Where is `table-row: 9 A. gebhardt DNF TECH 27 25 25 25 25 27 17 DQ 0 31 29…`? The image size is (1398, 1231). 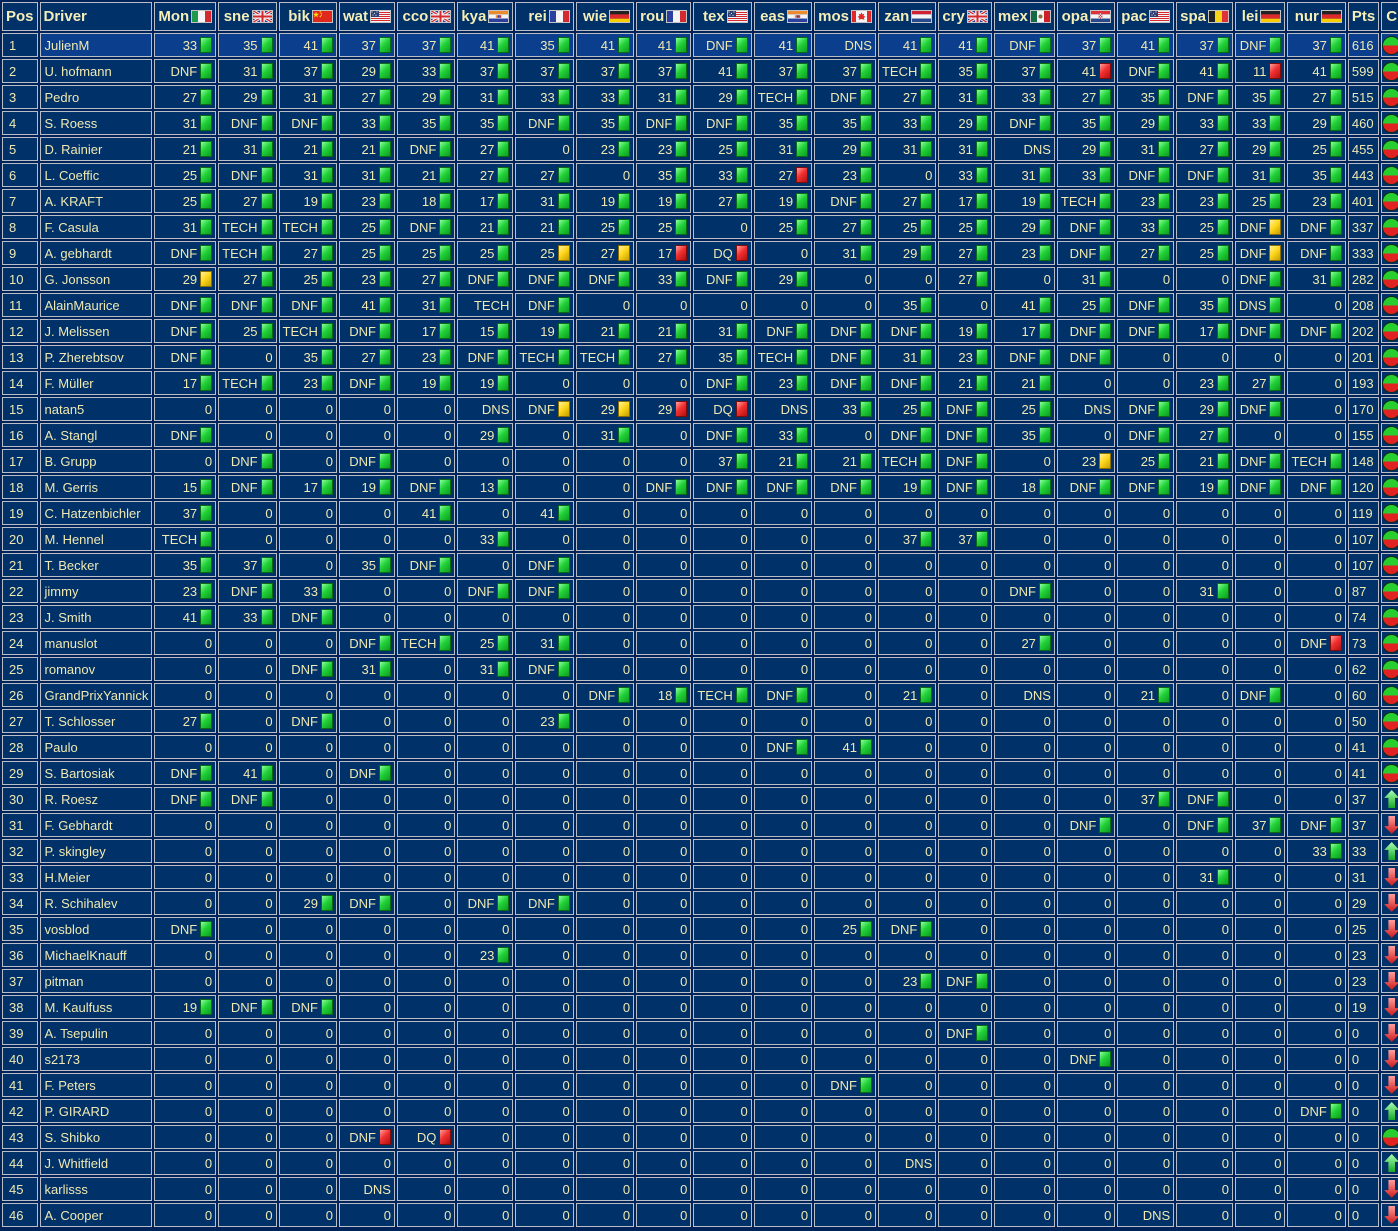
table-row: 9 A. gebhardt DNF TECH 27 25 25 25 25 27 17 DQ 0 31 29… is located at coordinates (700, 253).